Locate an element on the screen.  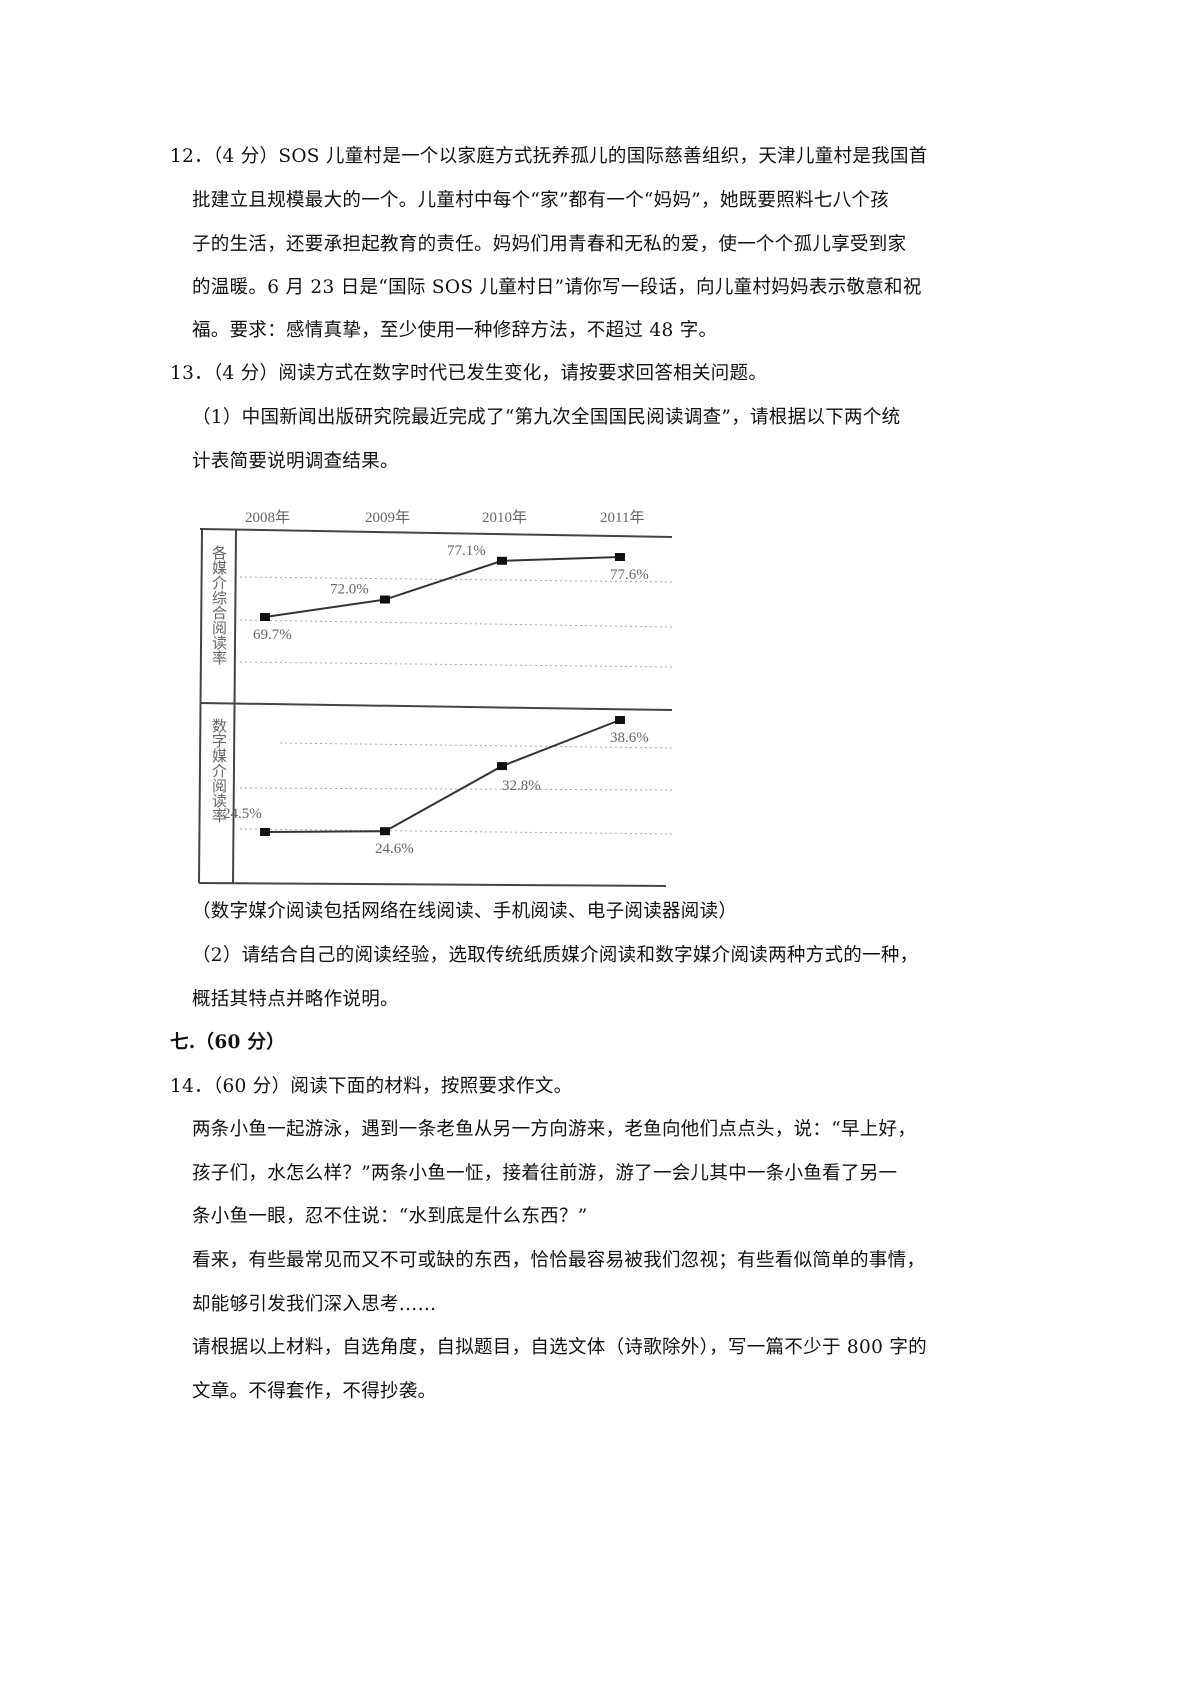
year-tick-label: 2008年 is located at coordinates (267, 517).